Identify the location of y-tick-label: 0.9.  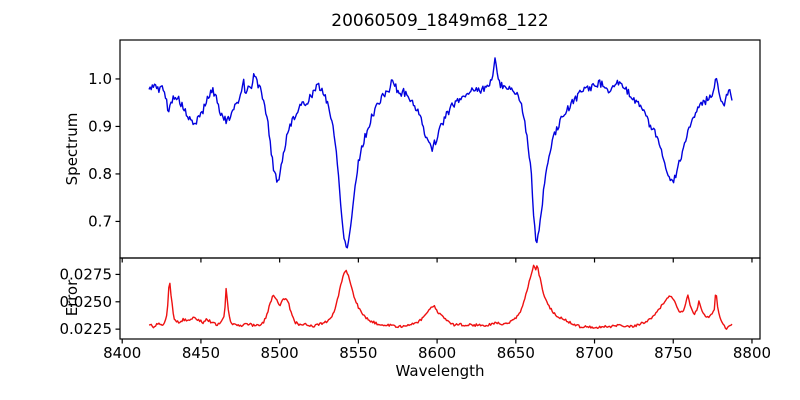
(100, 126).